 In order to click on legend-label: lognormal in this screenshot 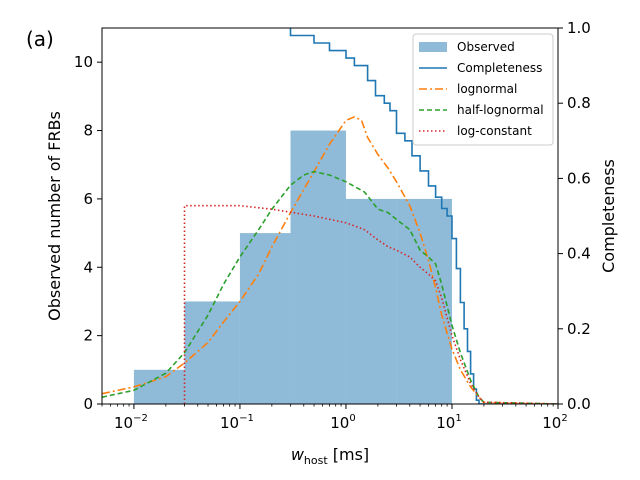, I will do `click(487, 89)`.